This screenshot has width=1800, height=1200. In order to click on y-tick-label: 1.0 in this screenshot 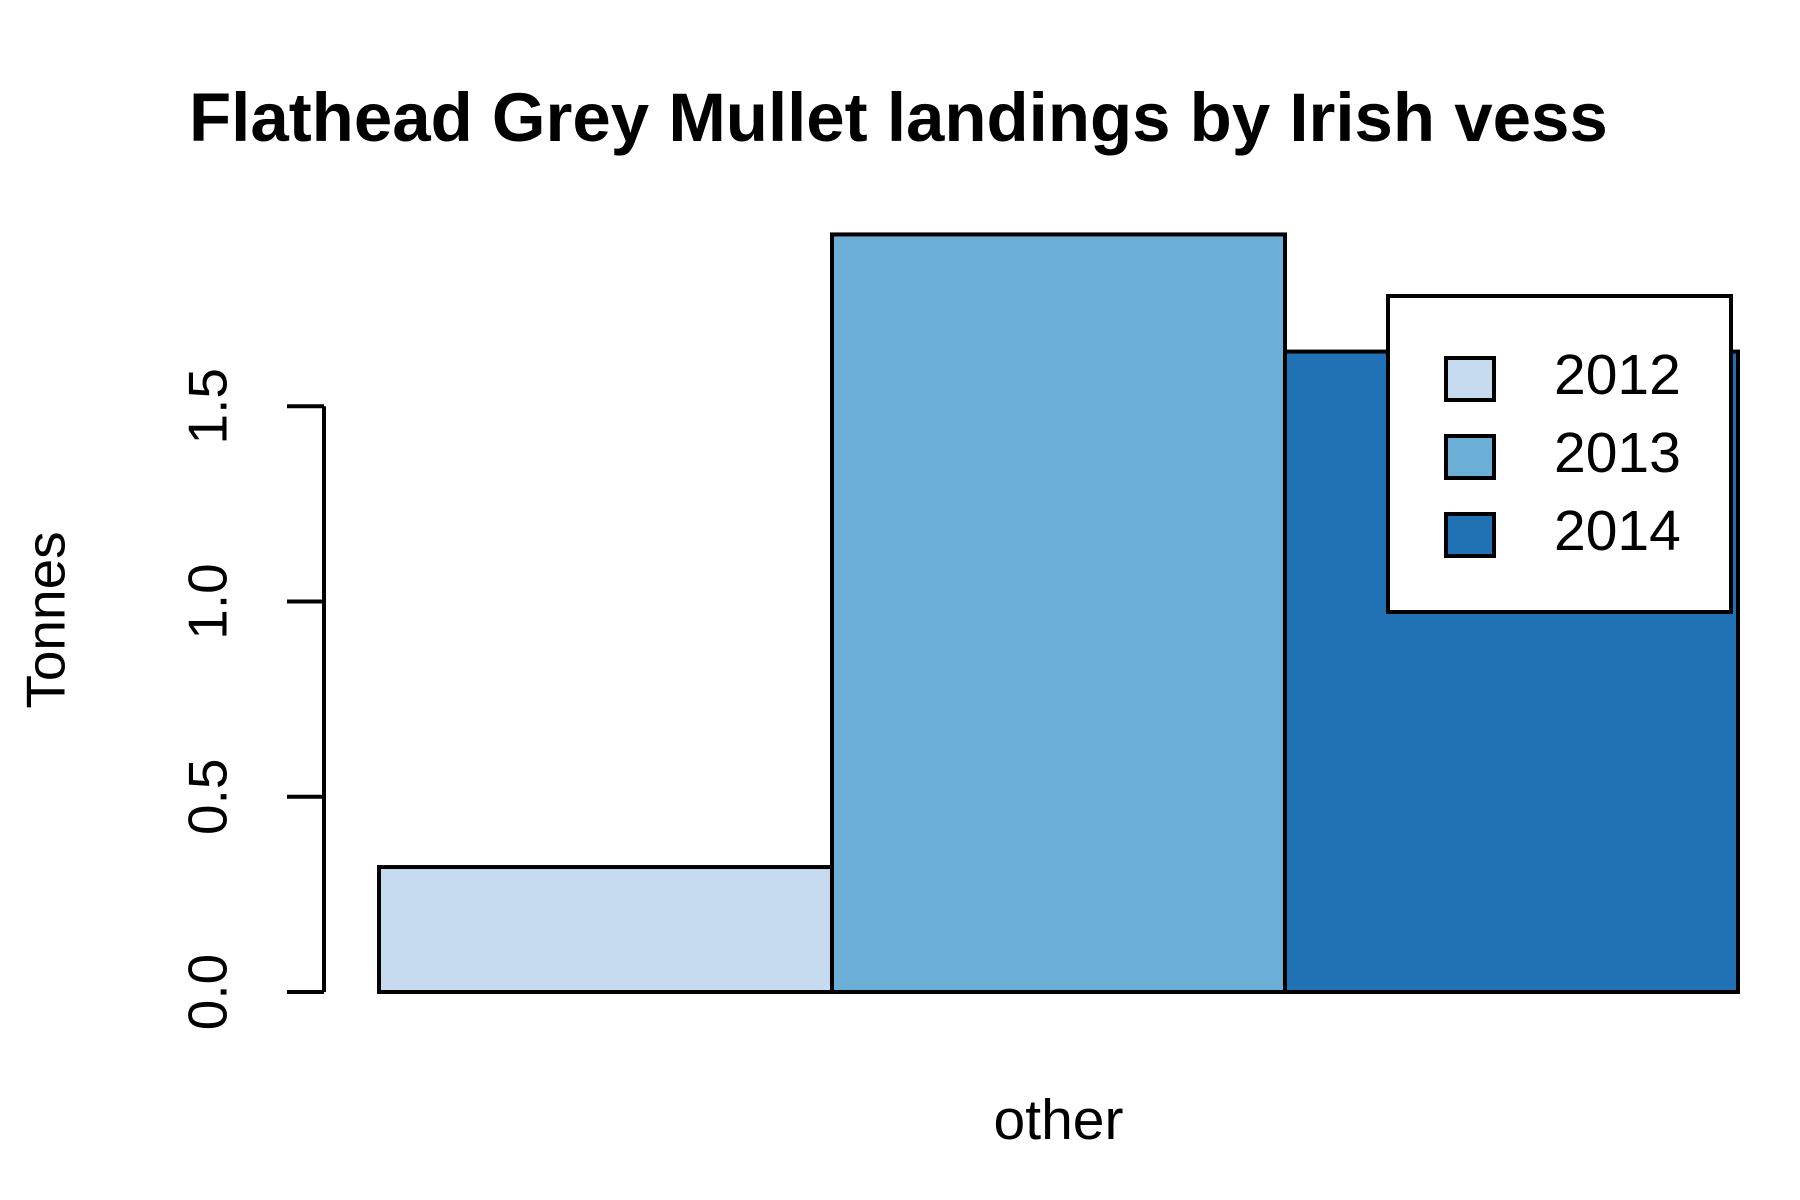, I will do `click(208, 601)`.